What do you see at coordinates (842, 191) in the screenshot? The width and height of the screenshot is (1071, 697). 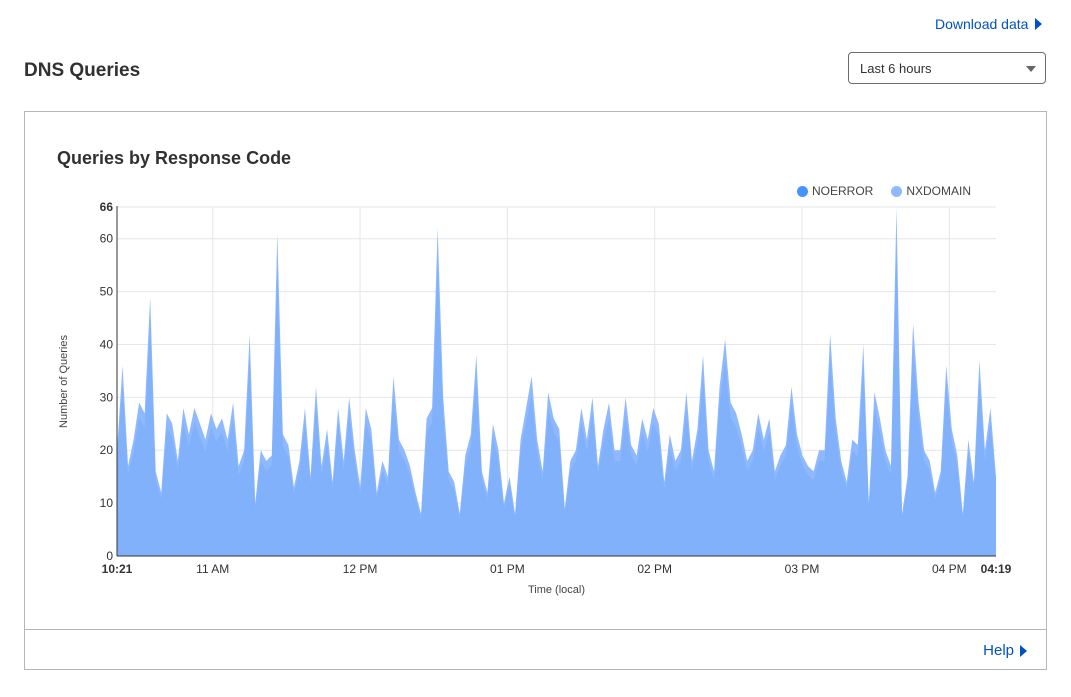 I see `legend-label-noerror: NOERROR` at bounding box center [842, 191].